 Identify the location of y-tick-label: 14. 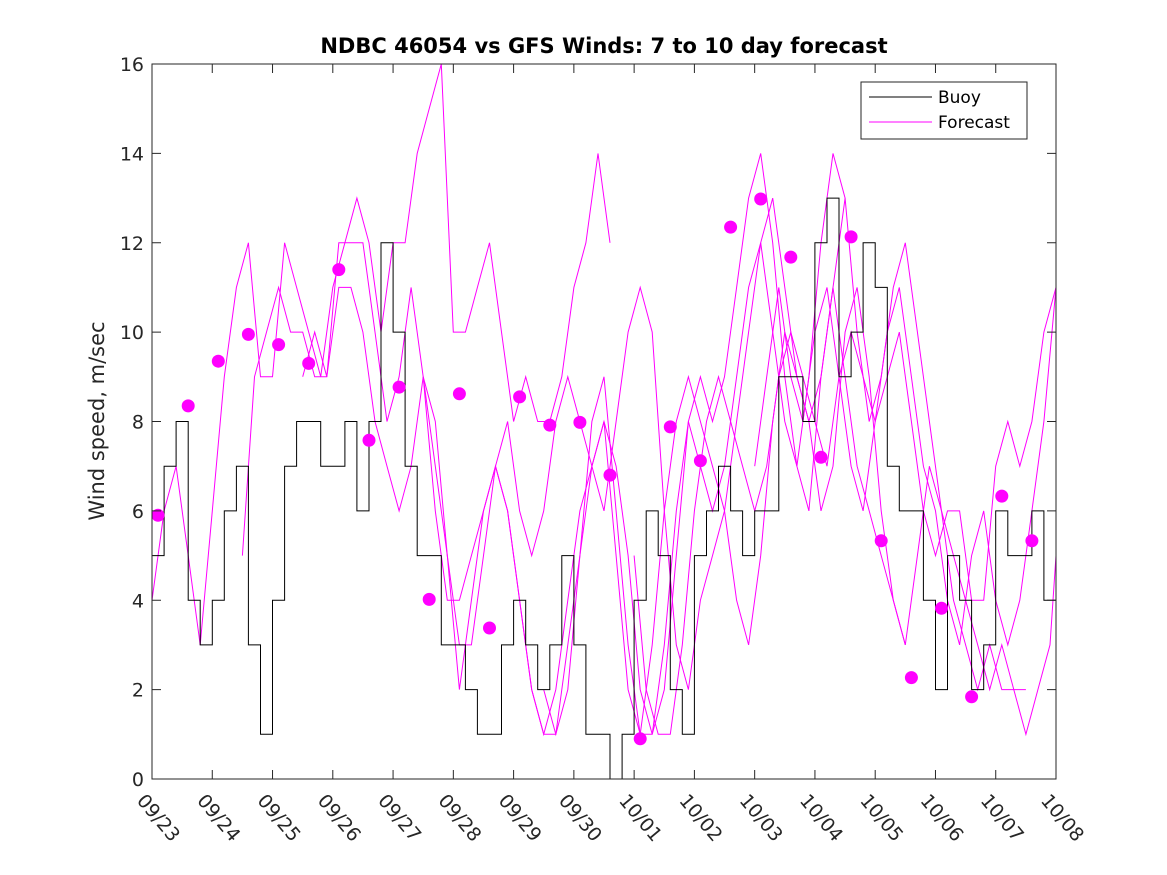
(132, 154).